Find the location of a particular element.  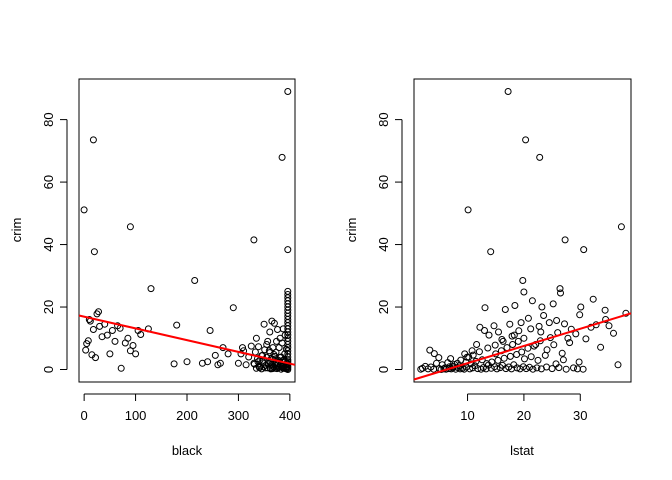

x-ticks-black: 0 100 200 300 400 is located at coordinates (191, 408).